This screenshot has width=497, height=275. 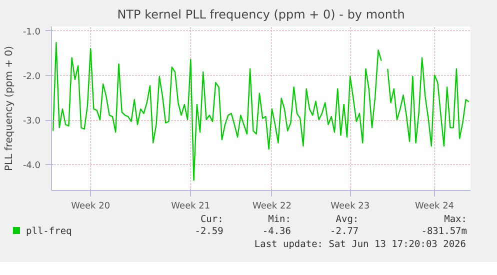 I want to click on x-tick-label: Week 22, so click(x=272, y=207).